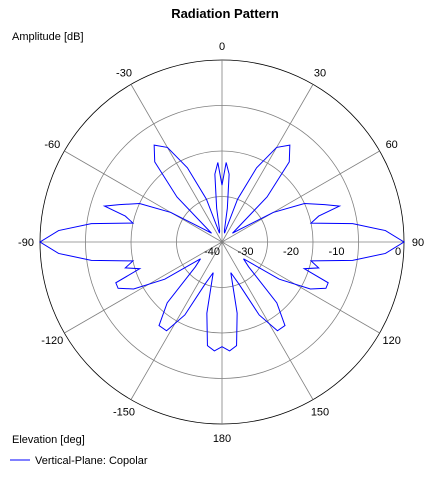 The width and height of the screenshot is (427, 477). Describe the element at coordinates (225, 13) in the screenshot. I see `chart-title: Radiation Pattern` at that location.